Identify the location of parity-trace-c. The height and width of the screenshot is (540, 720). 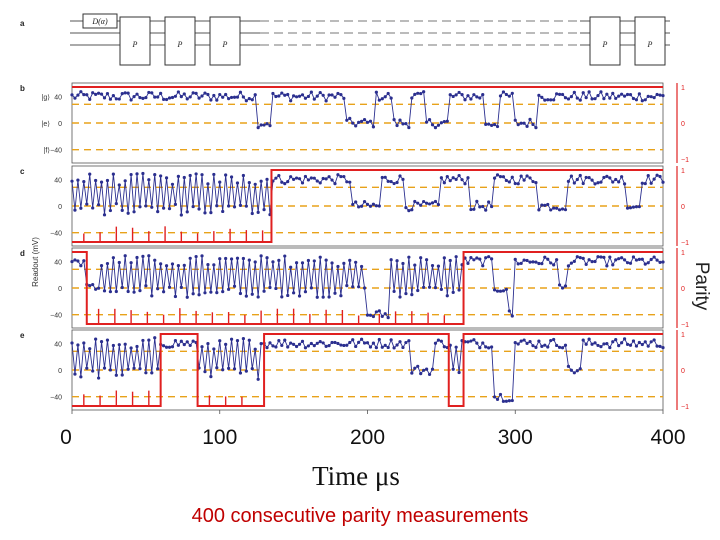
(367, 206).